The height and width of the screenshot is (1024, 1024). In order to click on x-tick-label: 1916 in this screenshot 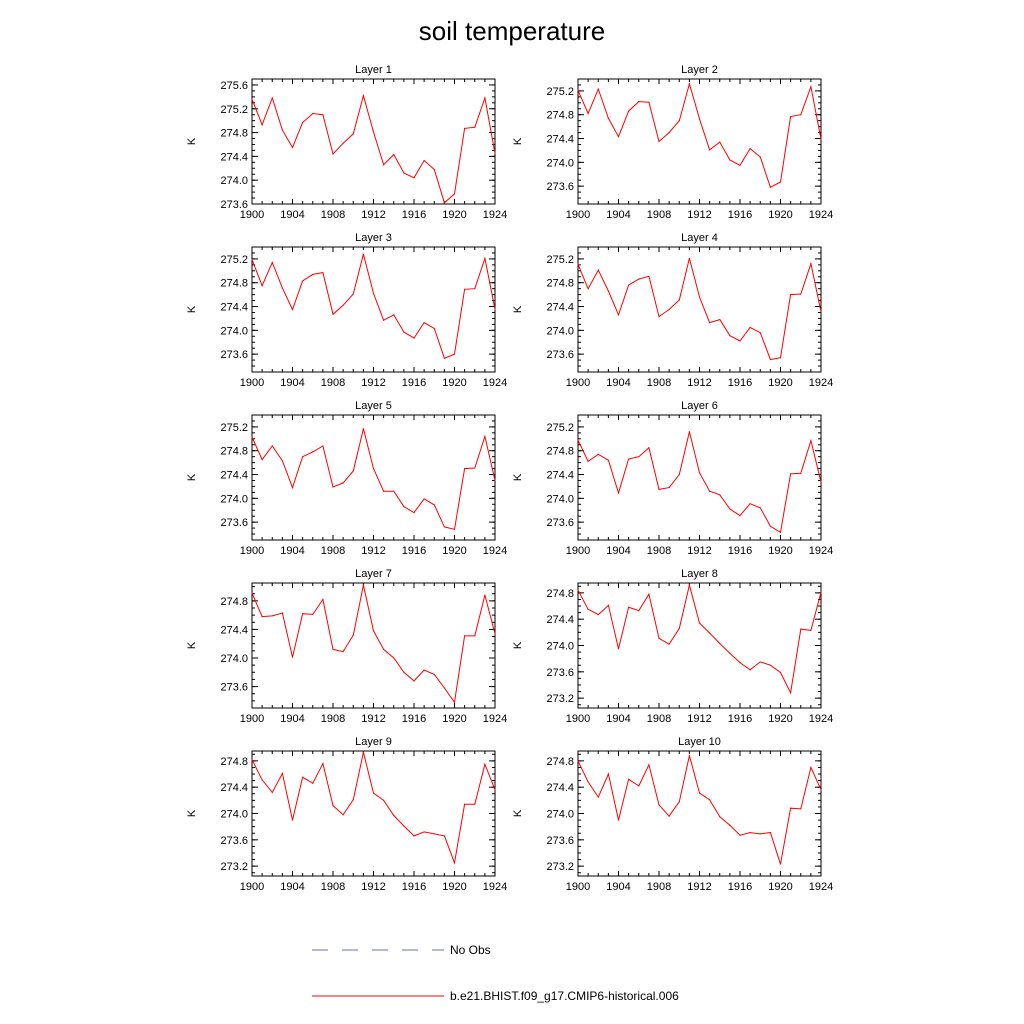, I will do `click(740, 719)`.